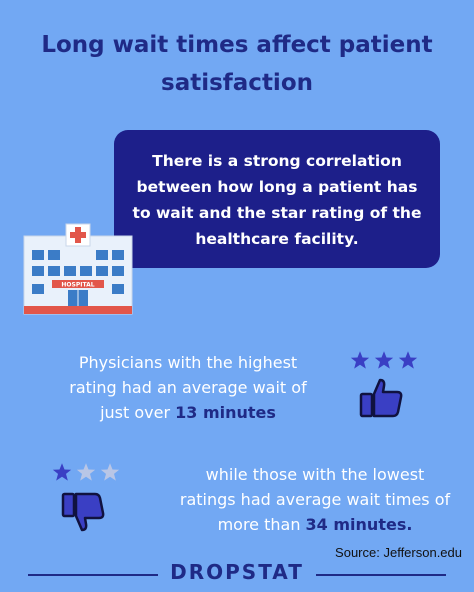 This screenshot has height=592, width=474. Describe the element at coordinates (398, 552) in the screenshot. I see `source-credit: Source: Jefferson.edu` at that location.